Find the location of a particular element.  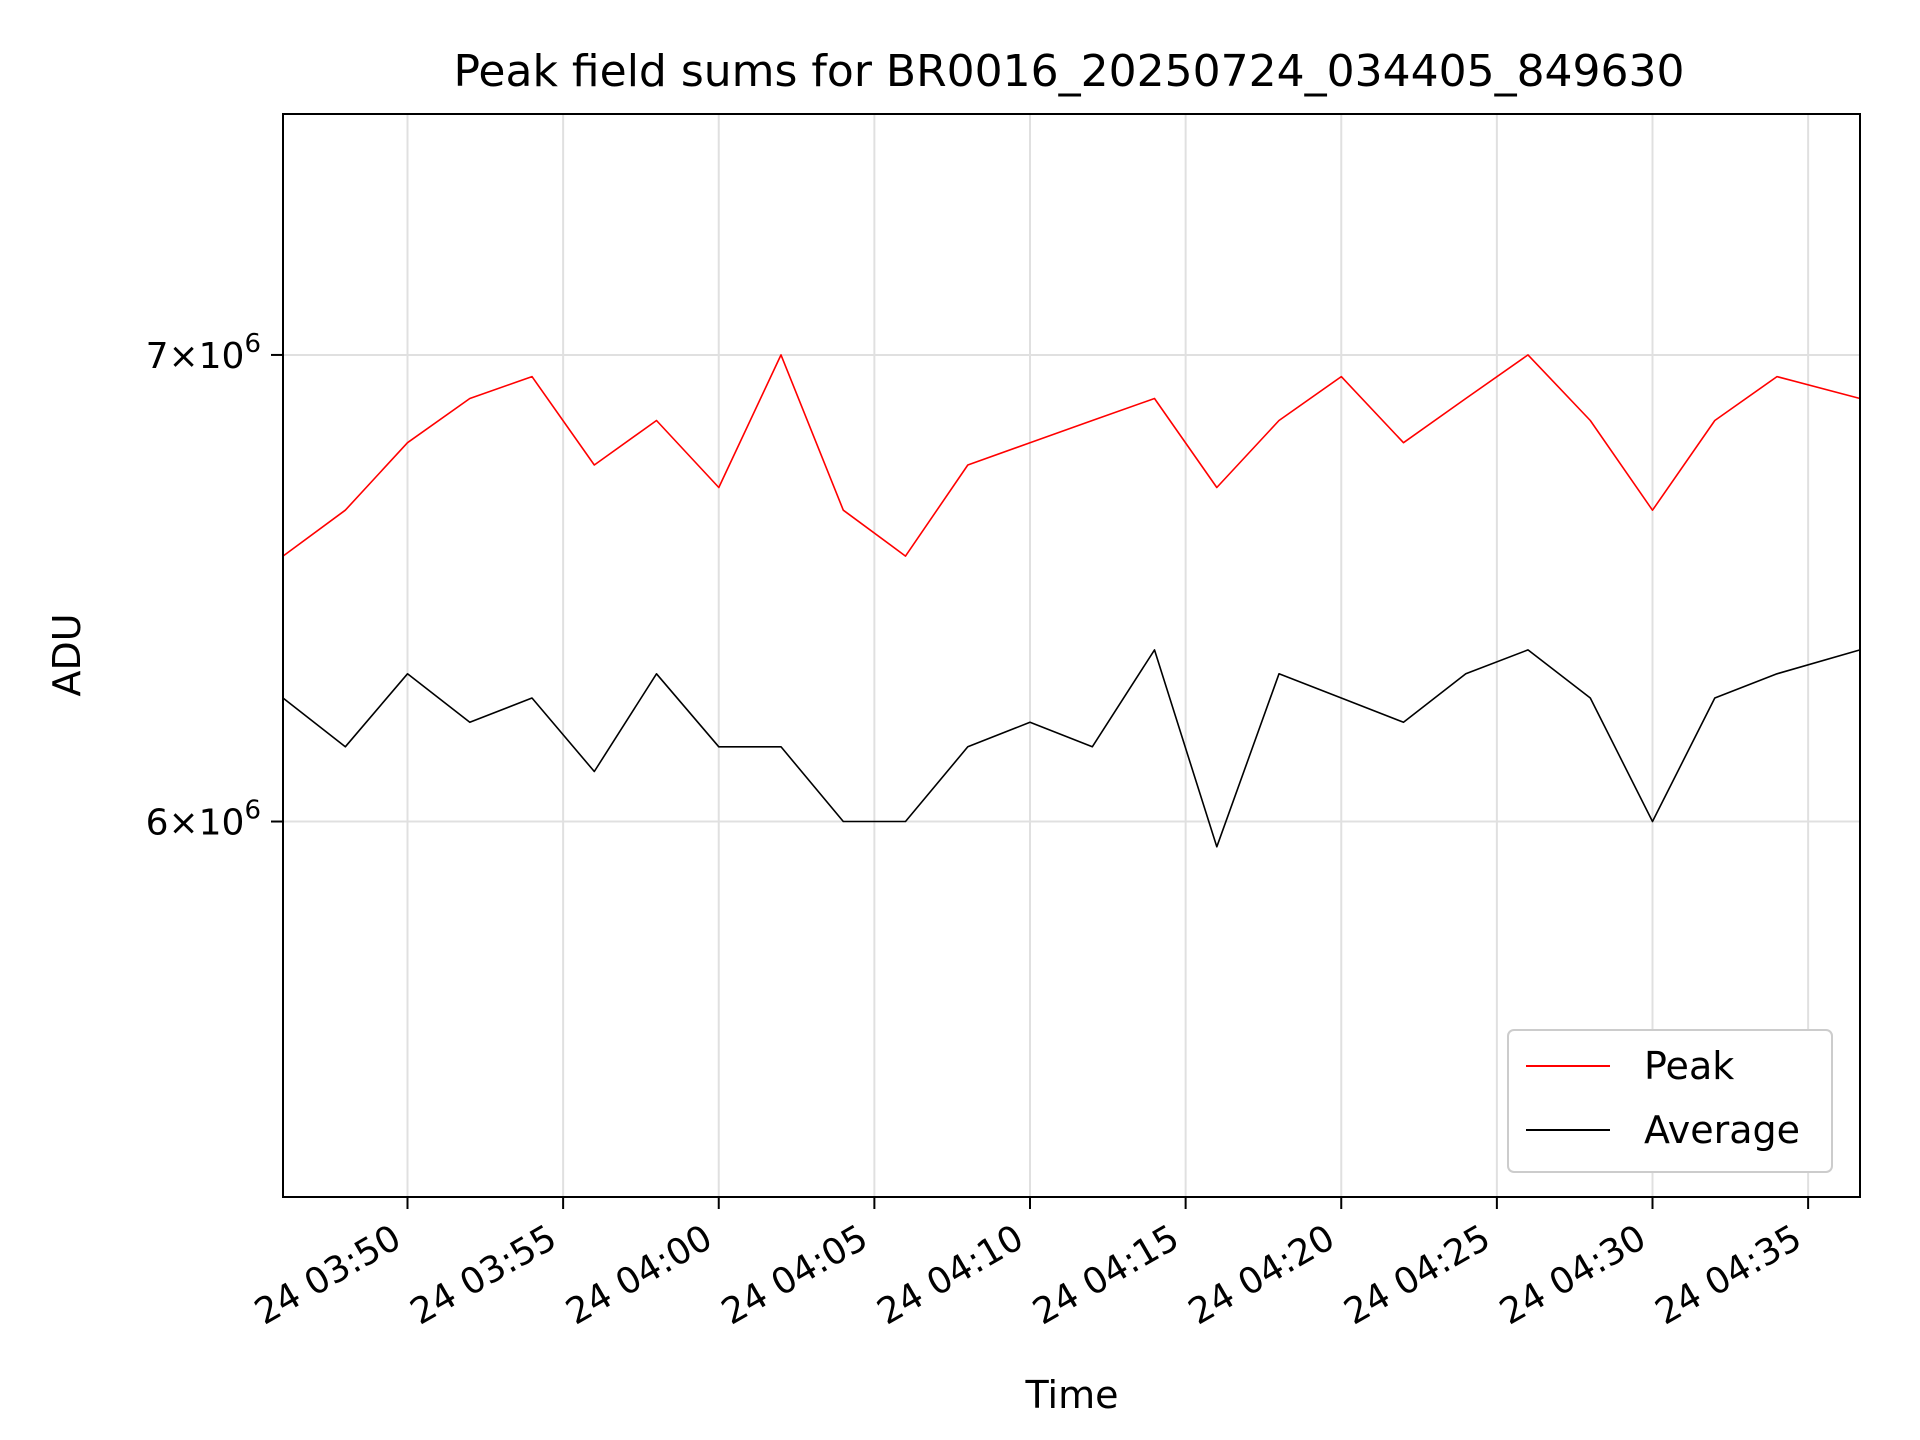

y-tick-label: 7×106 is located at coordinates (203, 353).